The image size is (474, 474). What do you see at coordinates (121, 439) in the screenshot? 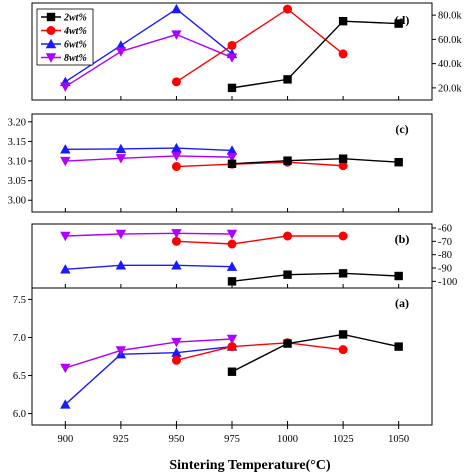
I see `x-tick-label: 925` at bounding box center [121, 439].